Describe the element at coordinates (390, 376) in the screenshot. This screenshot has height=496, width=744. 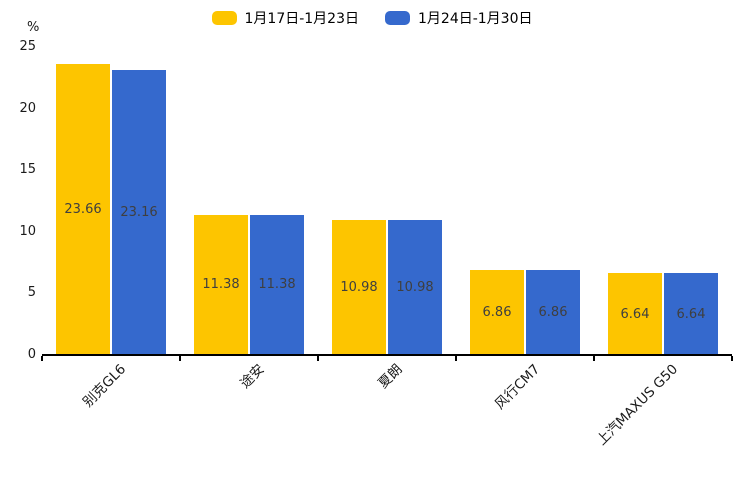
I see `x-category-label: 夏朗` at that location.